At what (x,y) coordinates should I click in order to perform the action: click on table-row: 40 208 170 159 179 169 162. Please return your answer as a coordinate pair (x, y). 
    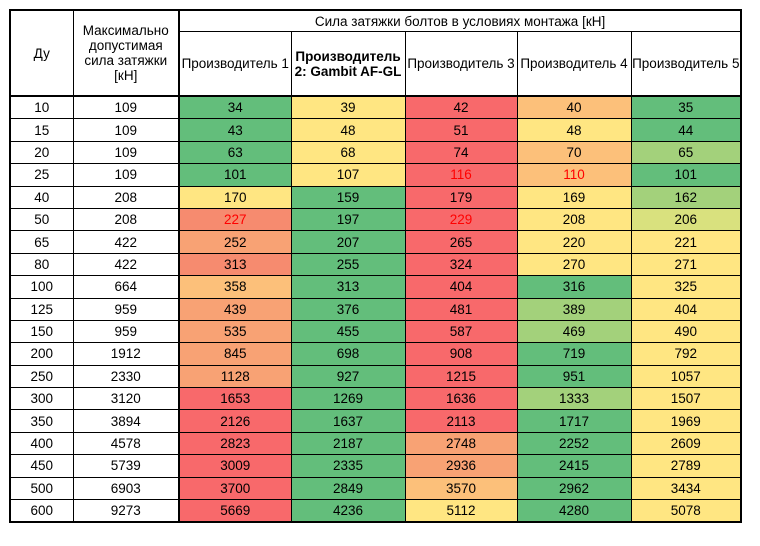
    Looking at the image, I should click on (375, 197).